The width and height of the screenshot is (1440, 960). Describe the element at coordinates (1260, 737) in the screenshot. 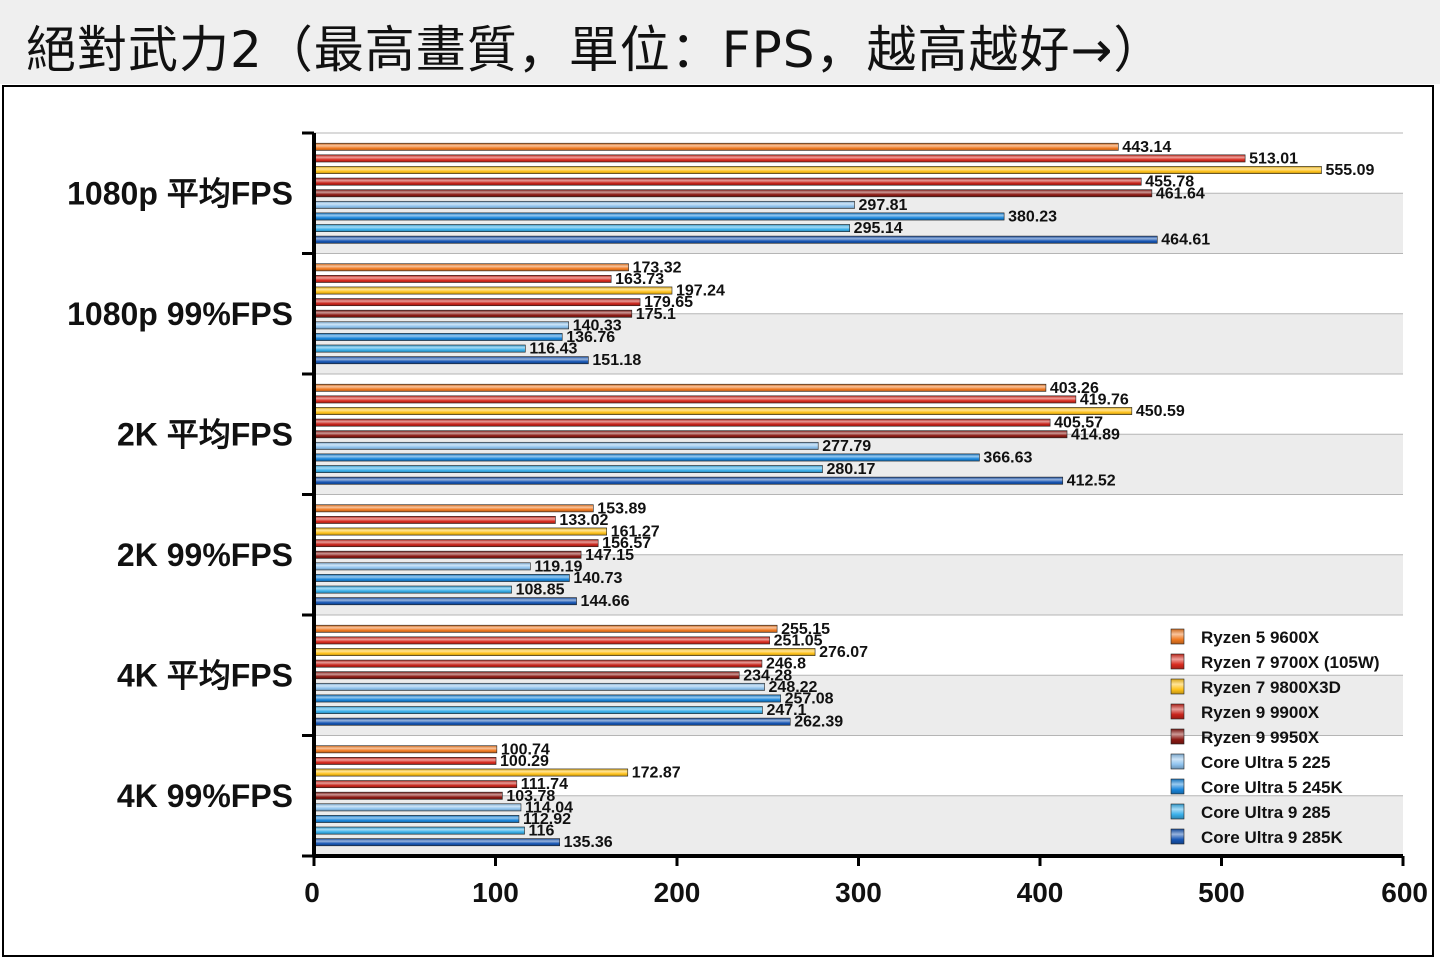

I see `legend-label: Ryzen 9 9950X` at that location.